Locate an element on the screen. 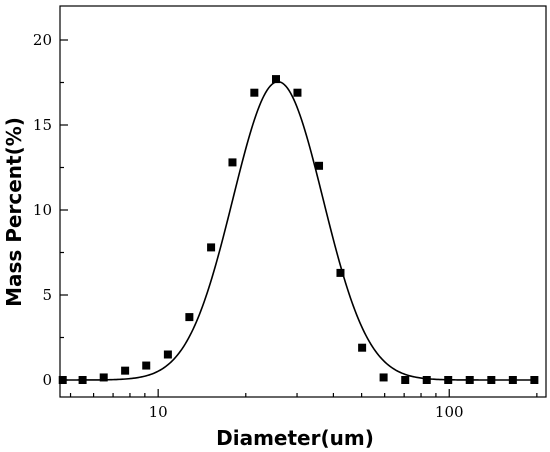 The width and height of the screenshot is (550, 452). y-tick-label: 20 is located at coordinates (42, 40).